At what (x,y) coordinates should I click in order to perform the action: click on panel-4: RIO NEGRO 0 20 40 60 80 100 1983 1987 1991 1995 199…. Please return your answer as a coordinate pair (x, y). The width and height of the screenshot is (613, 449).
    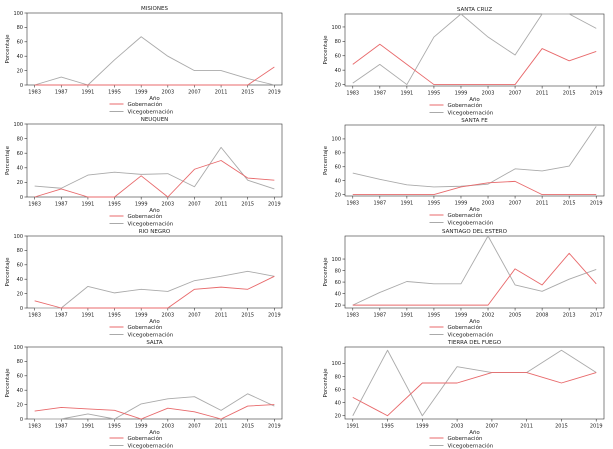
    Looking at the image, I should click on (144, 284).